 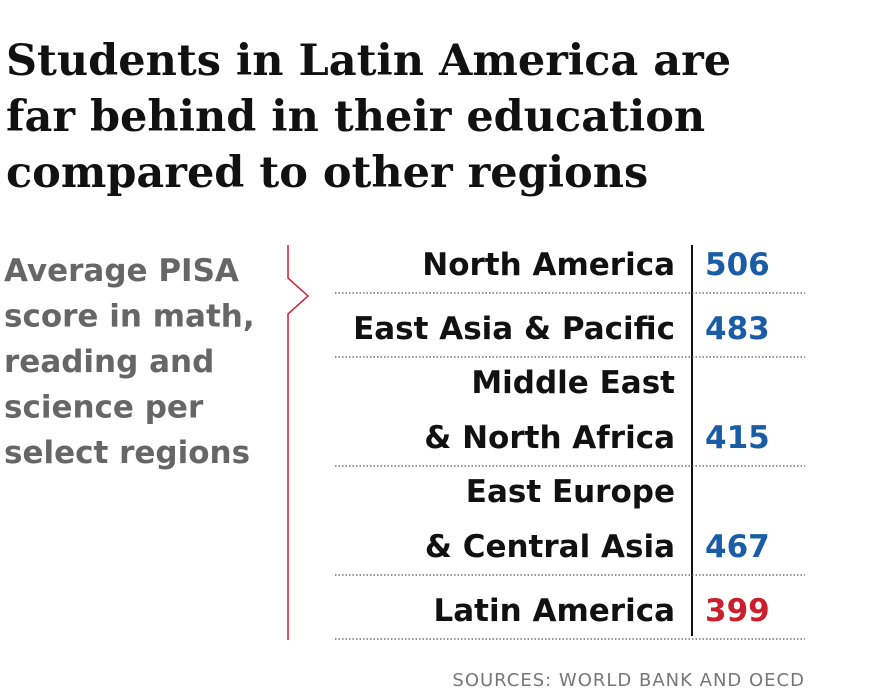 What do you see at coordinates (298, 442) in the screenshot?
I see `bracket` at bounding box center [298, 442].